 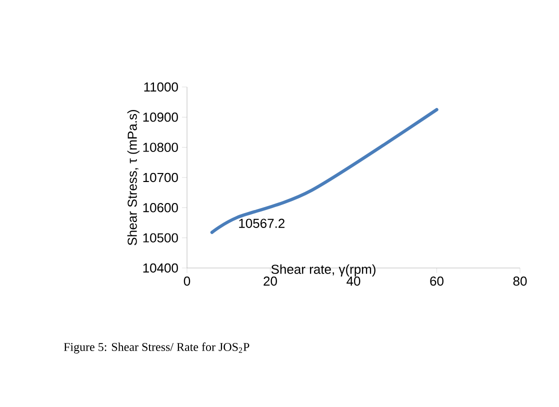 What do you see at coordinates (160, 268) in the screenshot?
I see `y-tick-label: 10400` at bounding box center [160, 268].